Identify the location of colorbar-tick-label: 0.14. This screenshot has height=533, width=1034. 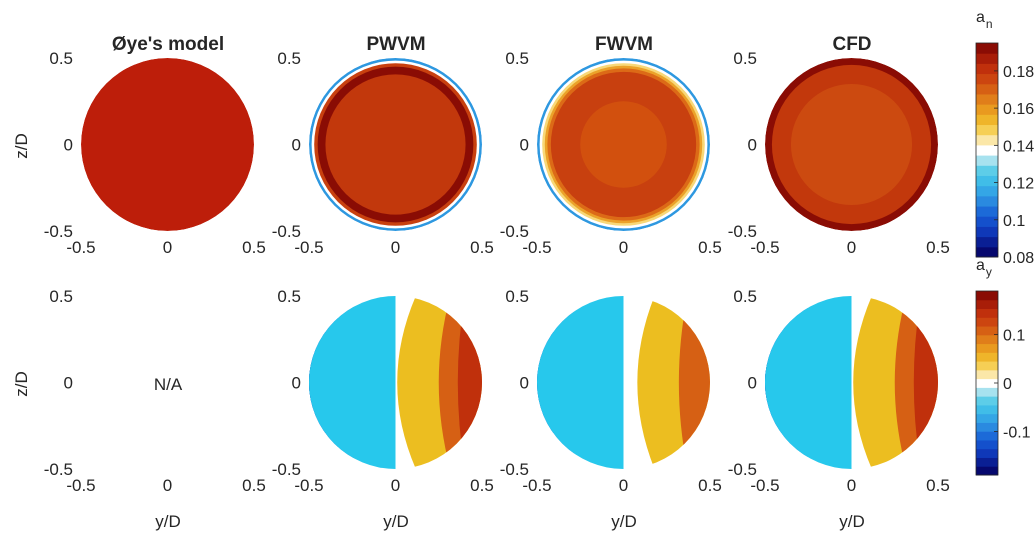
(1018, 146).